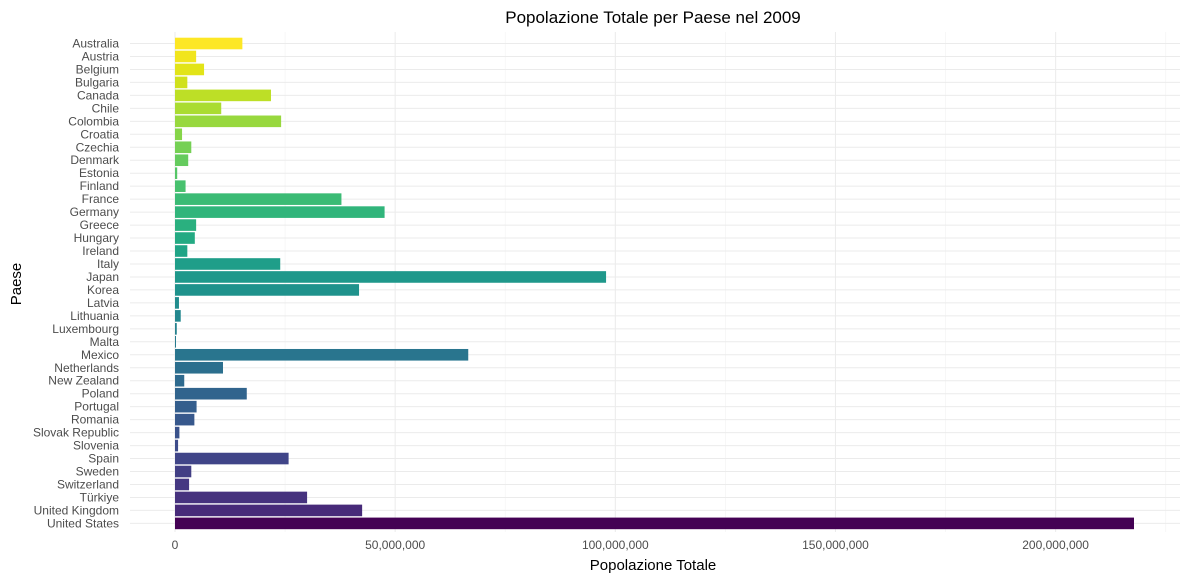  What do you see at coordinates (280, 212) in the screenshot?
I see `bar-germany` at bounding box center [280, 212].